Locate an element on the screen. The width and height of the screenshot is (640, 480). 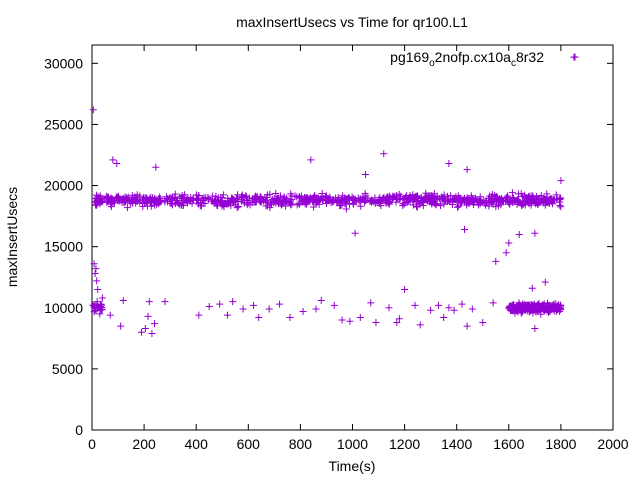
y-tick-label: 10000 is located at coordinates (63, 308).